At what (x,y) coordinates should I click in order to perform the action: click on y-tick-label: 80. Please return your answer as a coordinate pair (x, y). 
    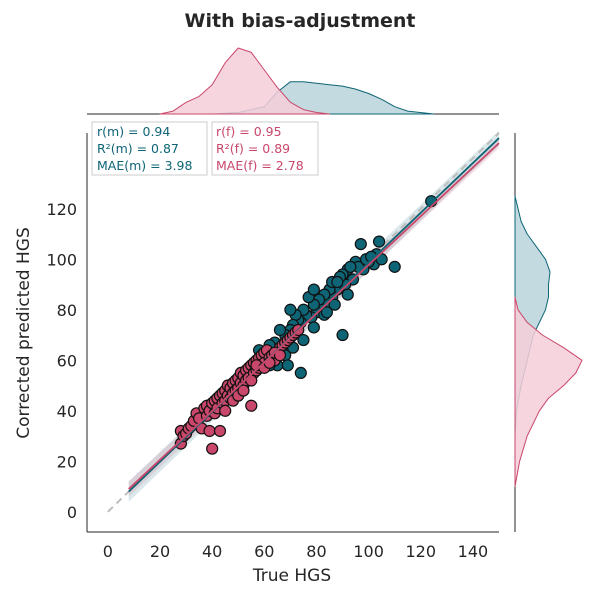
    Looking at the image, I should click on (67, 310).